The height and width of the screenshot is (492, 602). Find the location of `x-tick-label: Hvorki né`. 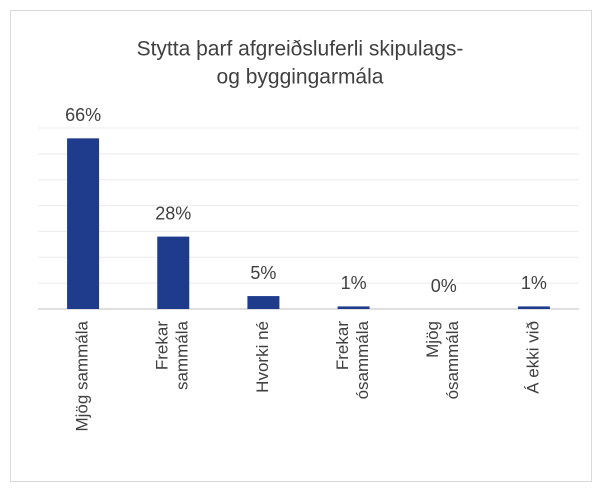

x-tick-label: Hvorki né is located at coordinates (262, 357).